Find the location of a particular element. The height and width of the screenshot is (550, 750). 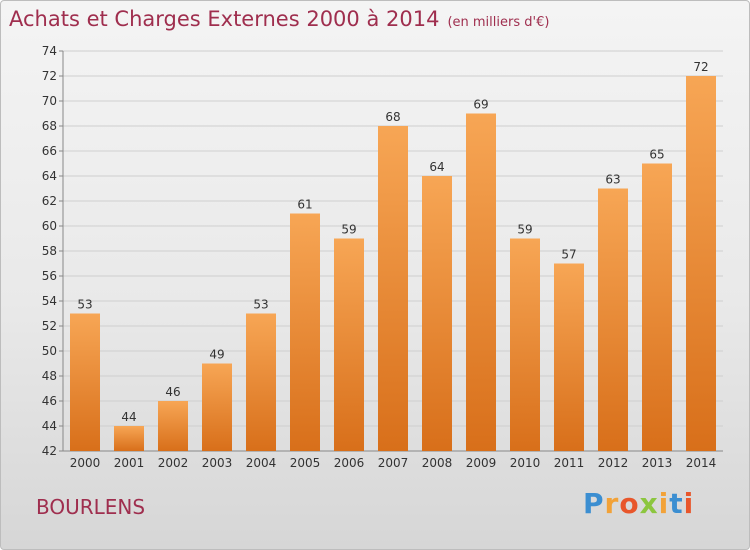

bar-2004 is located at coordinates (261, 382).